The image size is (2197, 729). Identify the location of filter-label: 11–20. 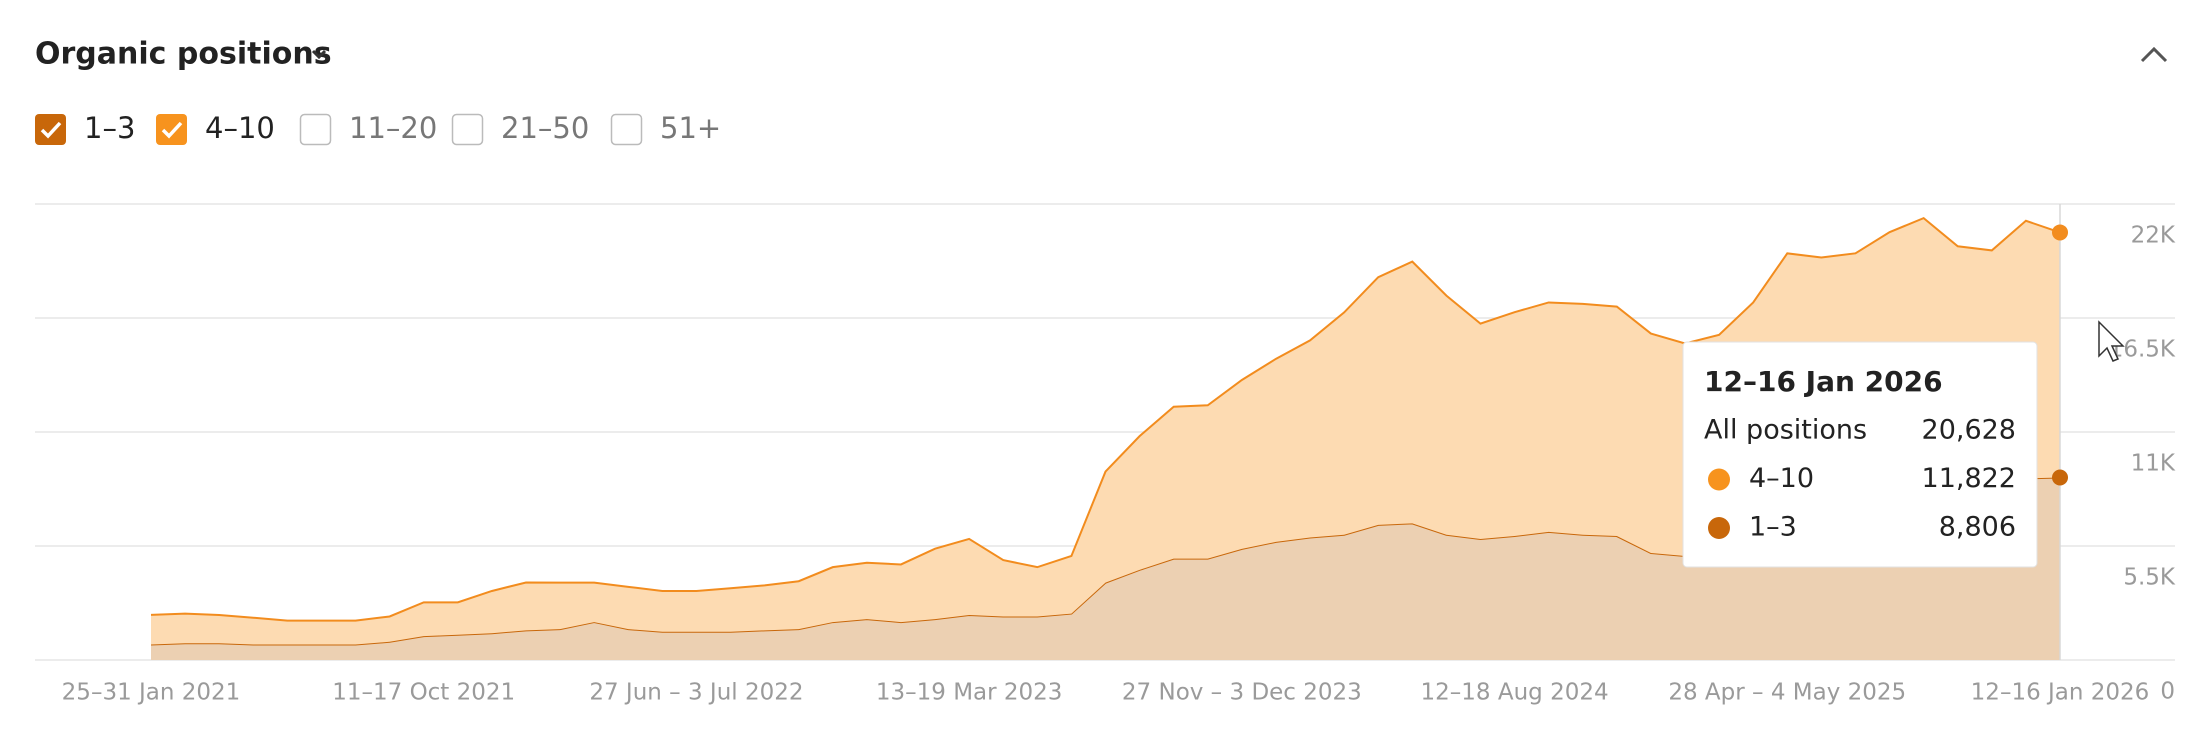
(393, 128).